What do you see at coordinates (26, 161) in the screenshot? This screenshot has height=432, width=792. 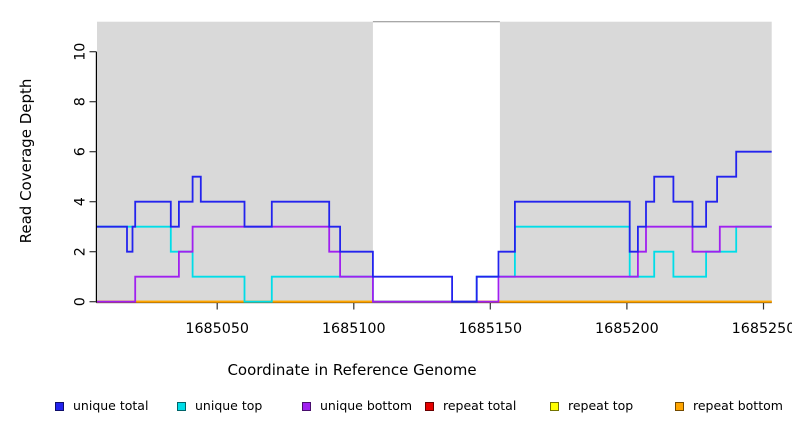 I see `y-axis-title: Read Coverage Depth` at bounding box center [26, 161].